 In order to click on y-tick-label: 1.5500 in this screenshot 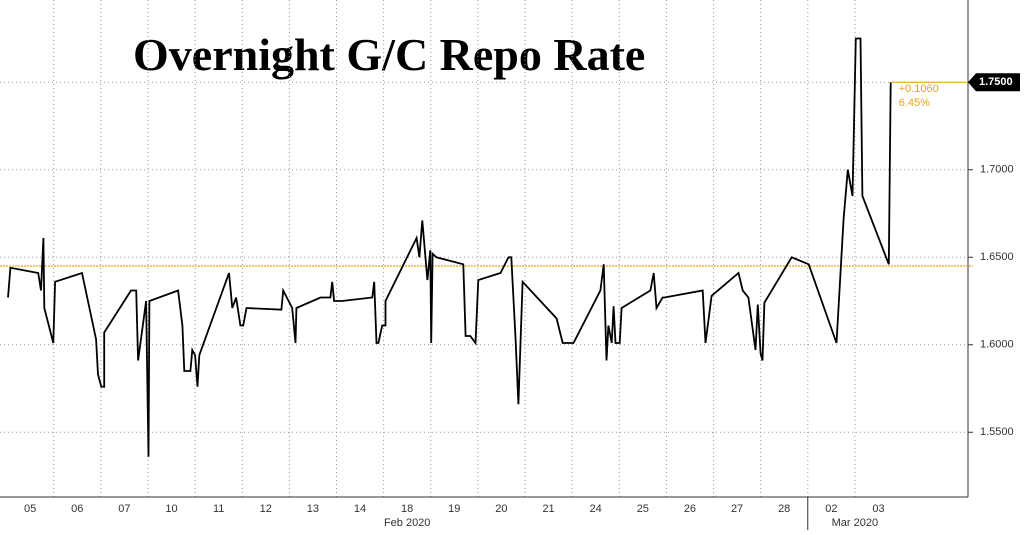, I will do `click(997, 432)`.